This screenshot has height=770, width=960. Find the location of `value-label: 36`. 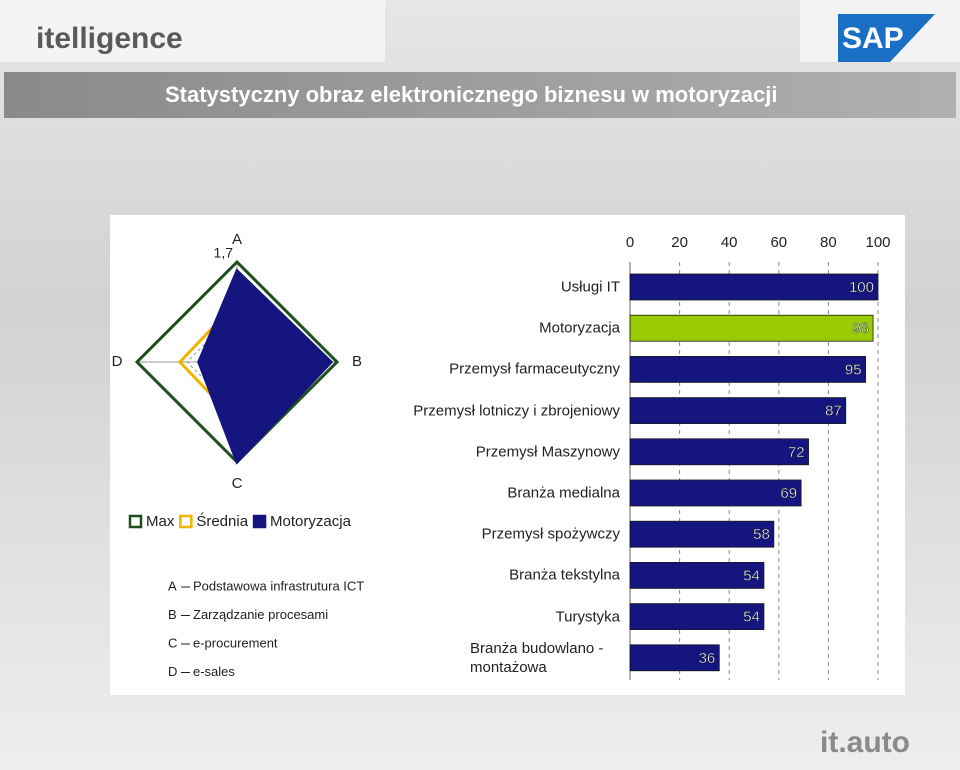

value-label: 36 is located at coordinates (707, 658).